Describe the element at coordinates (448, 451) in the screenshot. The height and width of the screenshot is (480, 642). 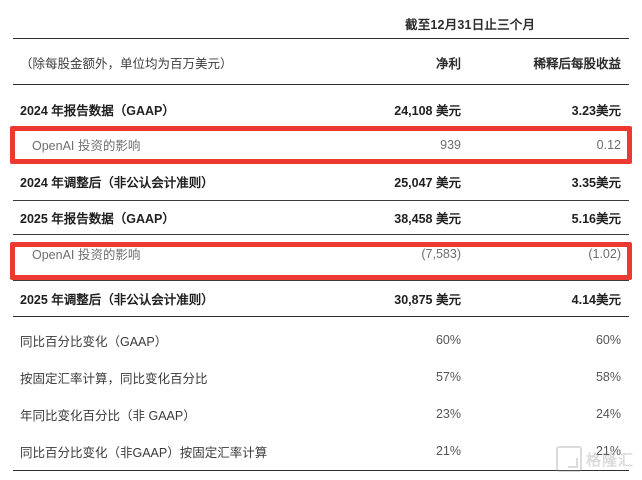
I see `row-net-income: 21%` at that location.